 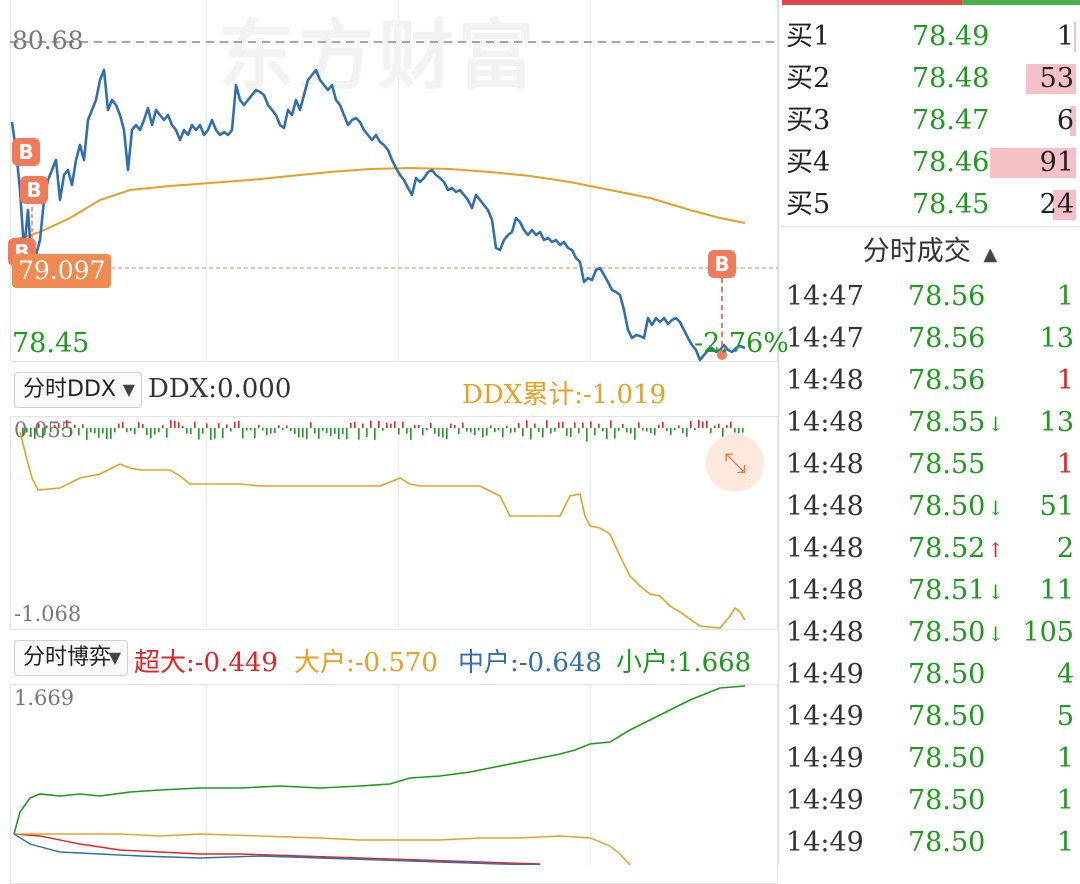 I want to click on bid-level-label: 买1, so click(x=808, y=36).